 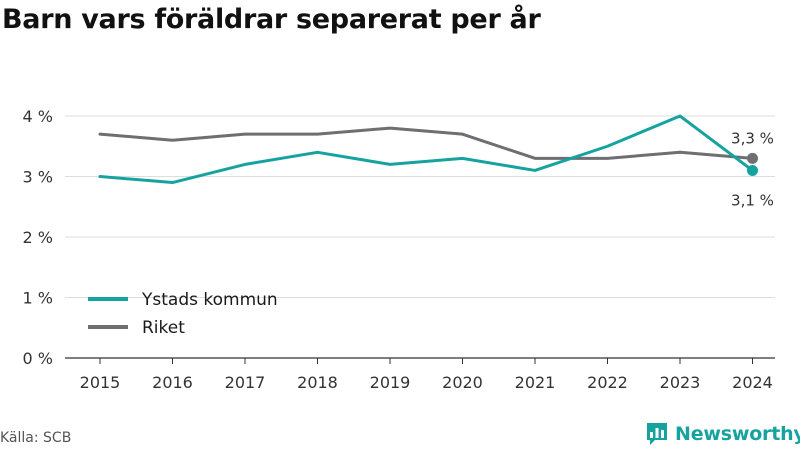 I want to click on source-note: Källa: SCB, so click(x=36, y=438).